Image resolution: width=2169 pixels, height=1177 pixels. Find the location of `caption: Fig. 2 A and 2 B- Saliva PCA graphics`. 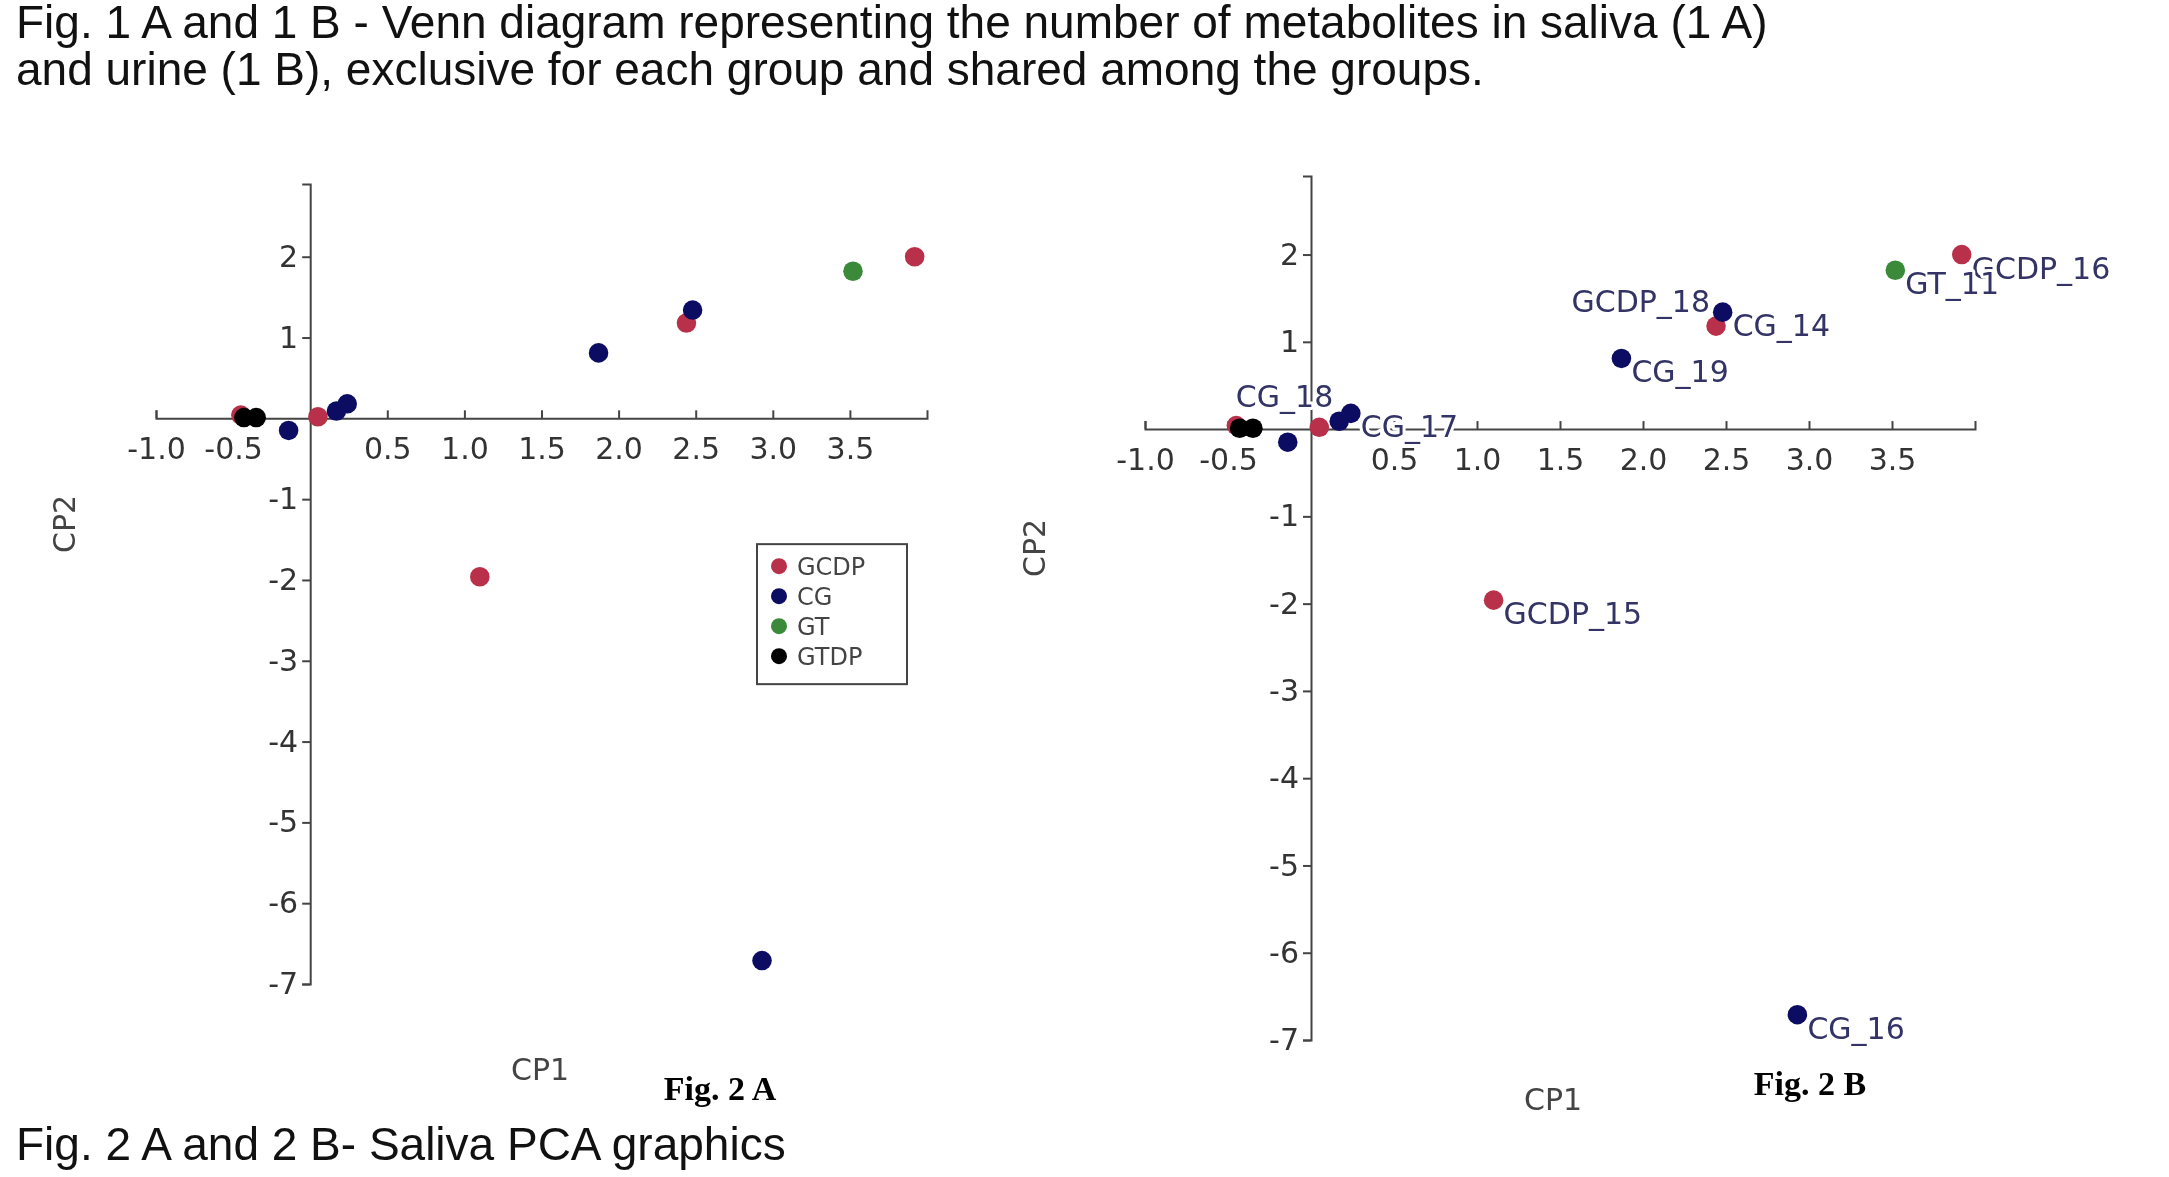

caption: Fig. 2 A and 2 B- Saliva PCA graphics is located at coordinates (401, 1144).